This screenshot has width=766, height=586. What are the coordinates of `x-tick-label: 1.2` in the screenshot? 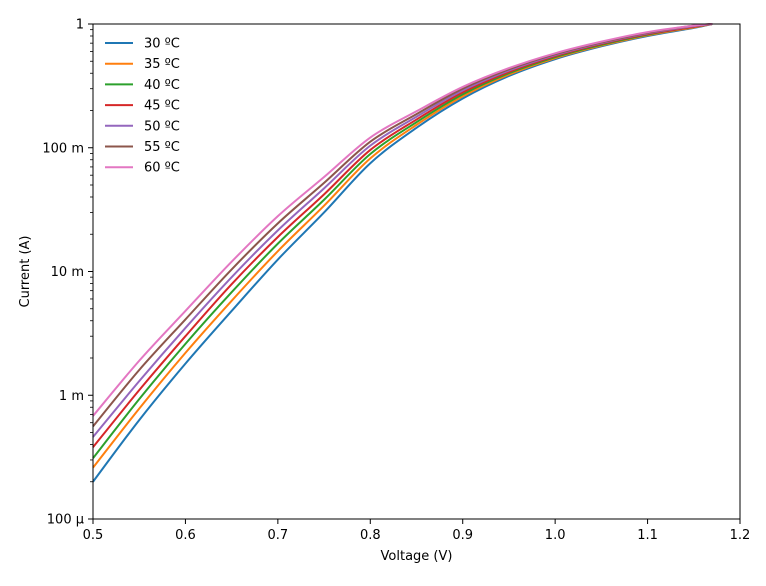 It's located at (740, 535).